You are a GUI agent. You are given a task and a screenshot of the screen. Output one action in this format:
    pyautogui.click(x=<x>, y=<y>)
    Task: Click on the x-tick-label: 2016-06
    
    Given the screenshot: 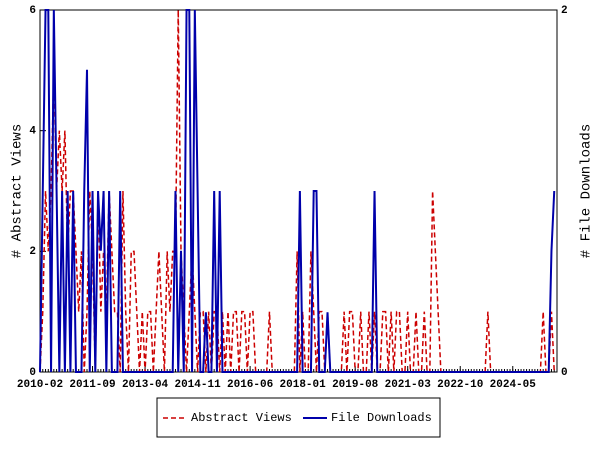 What is the action you would take?
    pyautogui.click(x=250, y=385)
    